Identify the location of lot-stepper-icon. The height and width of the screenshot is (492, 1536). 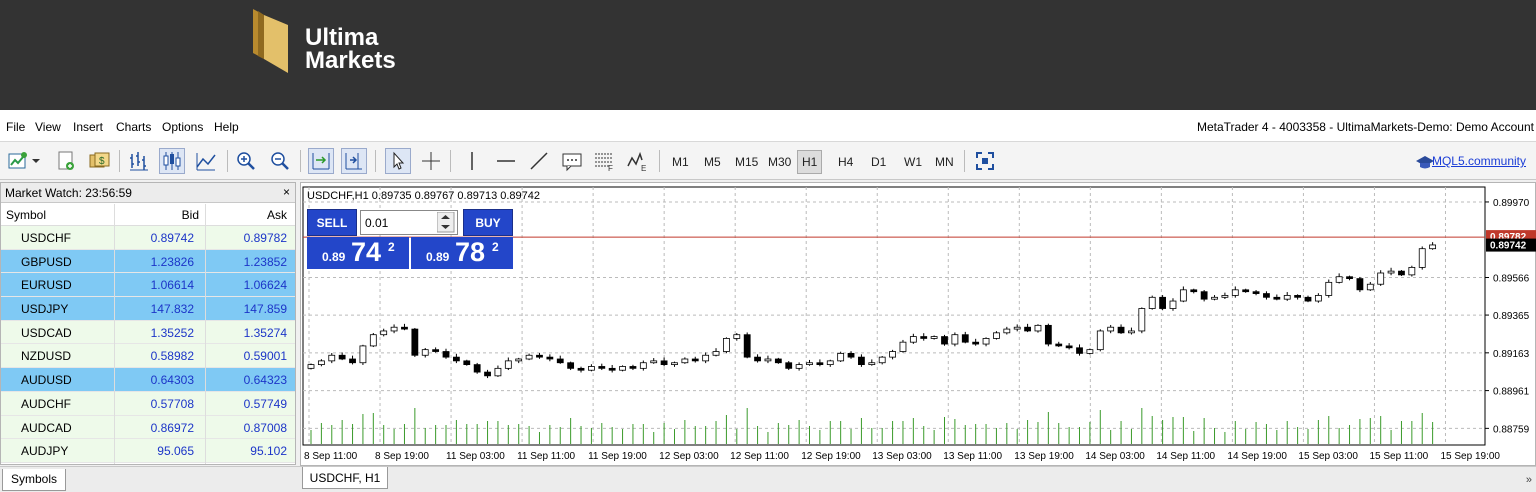
(446, 222).